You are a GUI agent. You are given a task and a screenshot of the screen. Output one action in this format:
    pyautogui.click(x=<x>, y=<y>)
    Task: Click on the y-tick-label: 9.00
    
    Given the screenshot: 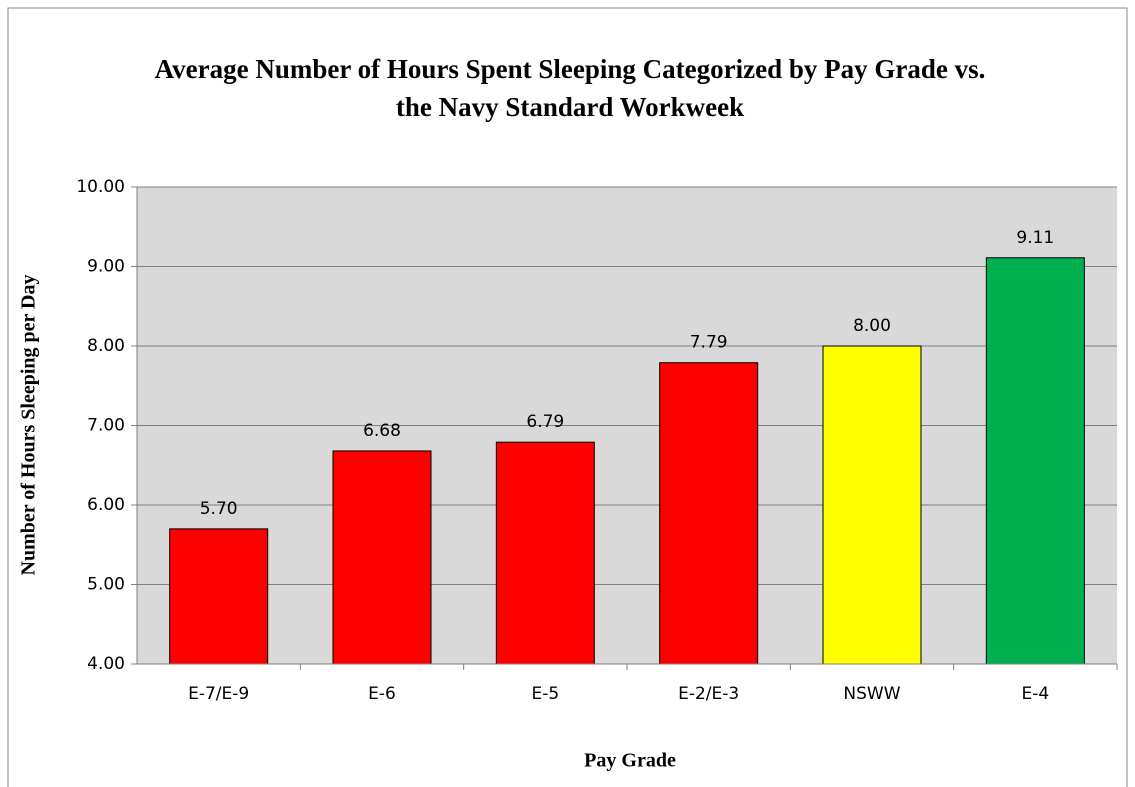 What is the action you would take?
    pyautogui.click(x=106, y=267)
    